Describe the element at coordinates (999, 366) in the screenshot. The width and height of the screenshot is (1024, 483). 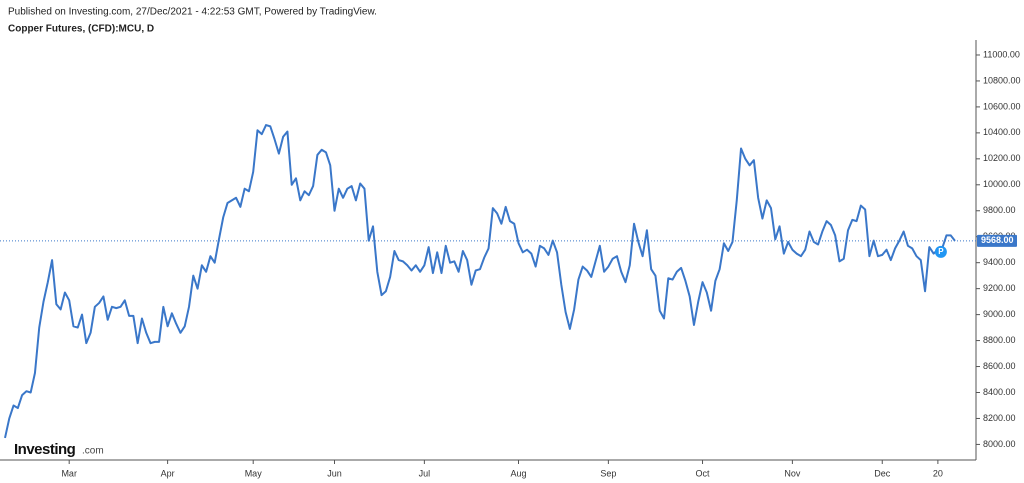
I see `y-tick-label: 8600.00` at that location.